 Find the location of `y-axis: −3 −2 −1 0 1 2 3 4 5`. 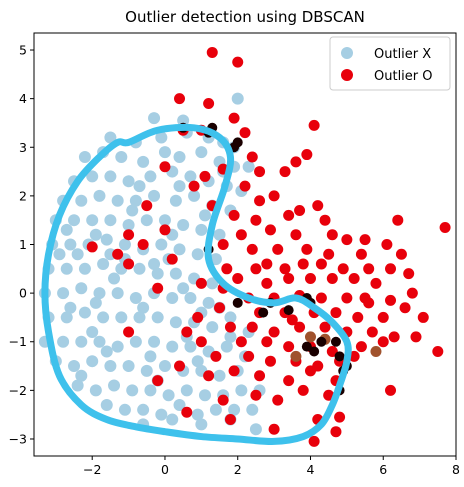

y-axis: −3 −2 −1 0 1 2 3 4 5 is located at coordinates (21, 244).